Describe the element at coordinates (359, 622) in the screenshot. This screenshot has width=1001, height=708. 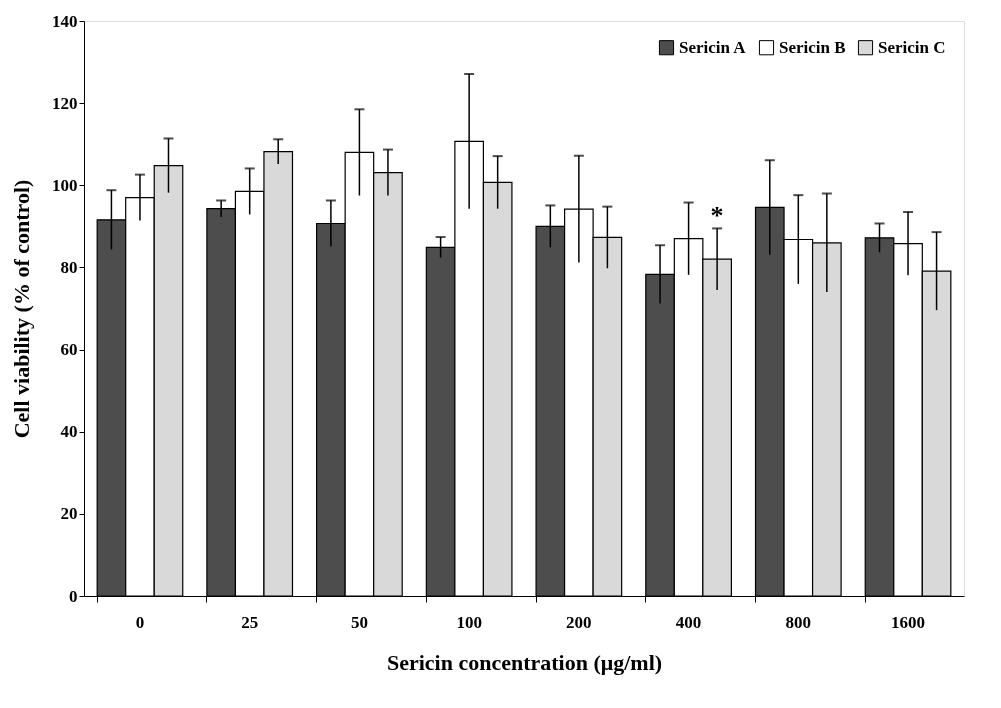
I see `x-tick-label: 50` at that location.